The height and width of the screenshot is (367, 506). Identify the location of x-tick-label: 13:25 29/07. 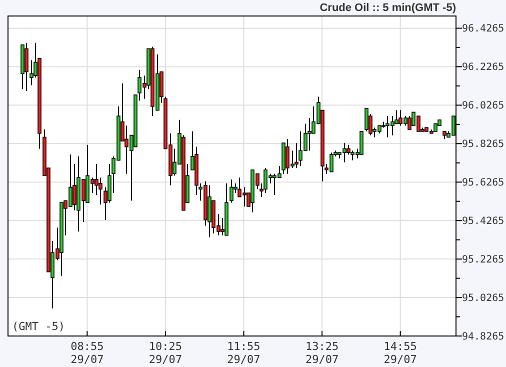
(322, 353).